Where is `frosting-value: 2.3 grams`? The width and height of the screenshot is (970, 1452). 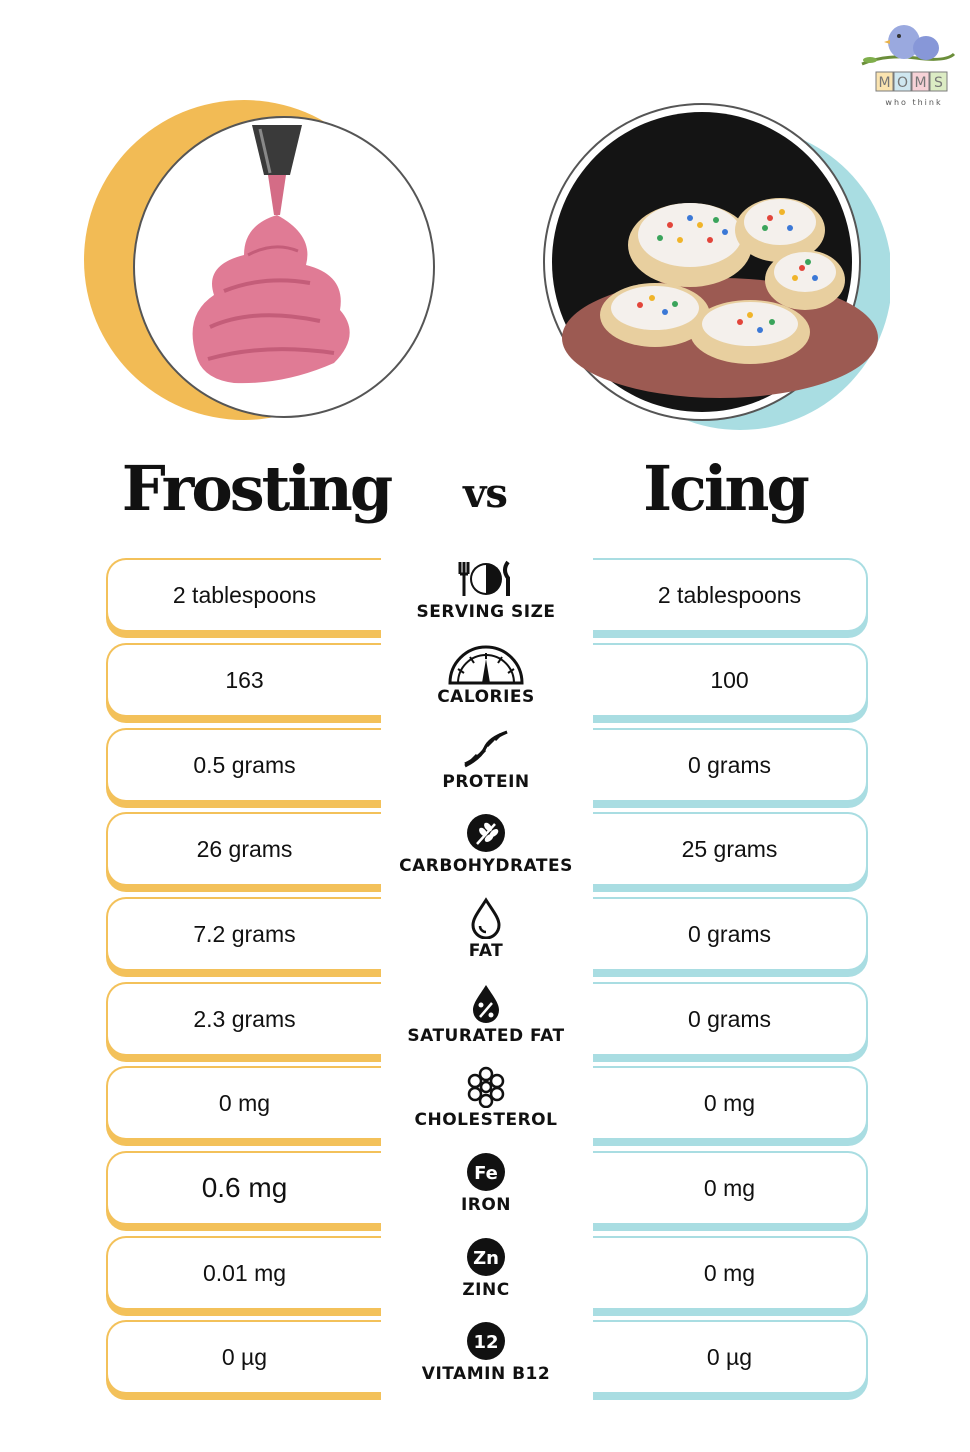
frosting-value: 2.3 grams is located at coordinates (243, 1019).